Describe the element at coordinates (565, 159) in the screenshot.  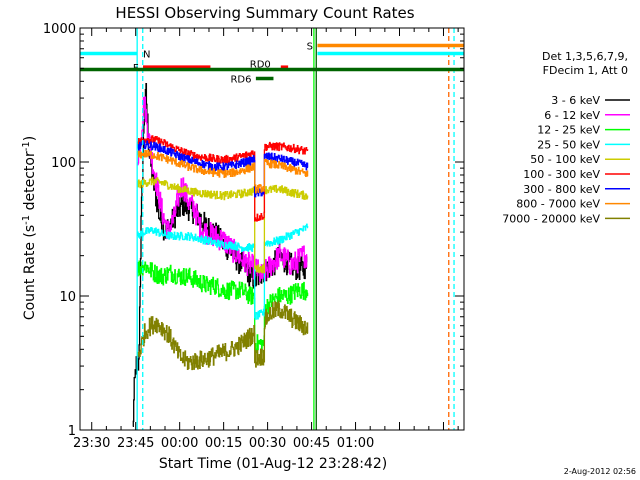
I see `legend-label: 50 - 100 keV` at that location.